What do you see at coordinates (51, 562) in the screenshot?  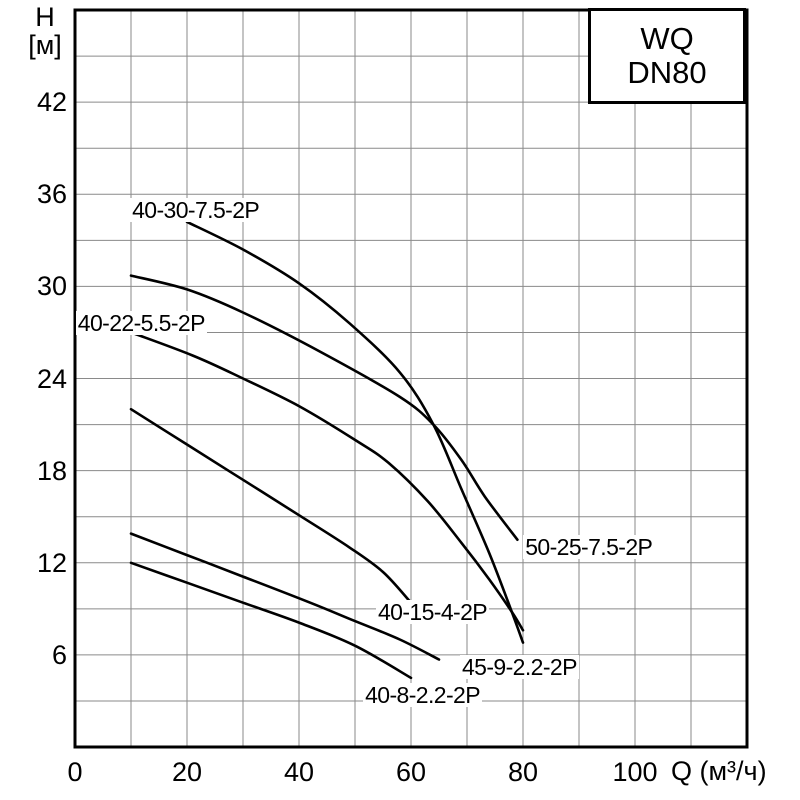 I see `y-tick-label: 12` at bounding box center [51, 562].